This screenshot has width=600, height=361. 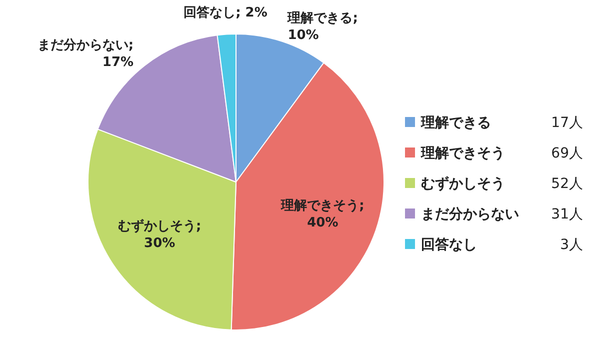 I want to click on data-label: むずかしそう; 30%, so click(x=160, y=235).